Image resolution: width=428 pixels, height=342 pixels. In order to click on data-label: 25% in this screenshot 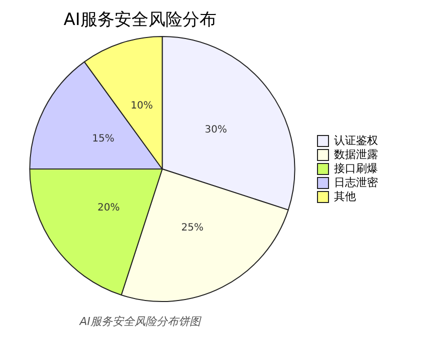, I will do `click(192, 228)`.